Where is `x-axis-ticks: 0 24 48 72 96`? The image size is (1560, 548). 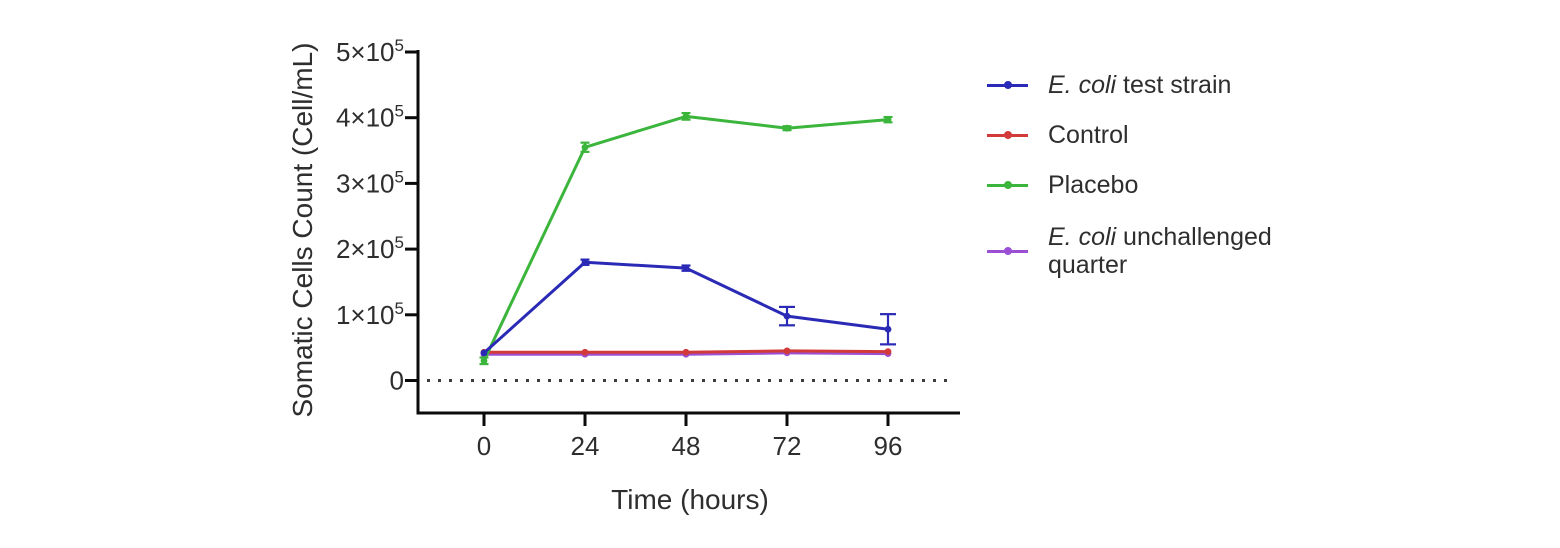 x-axis-ticks: 0 24 48 72 96 is located at coordinates (690, 437).